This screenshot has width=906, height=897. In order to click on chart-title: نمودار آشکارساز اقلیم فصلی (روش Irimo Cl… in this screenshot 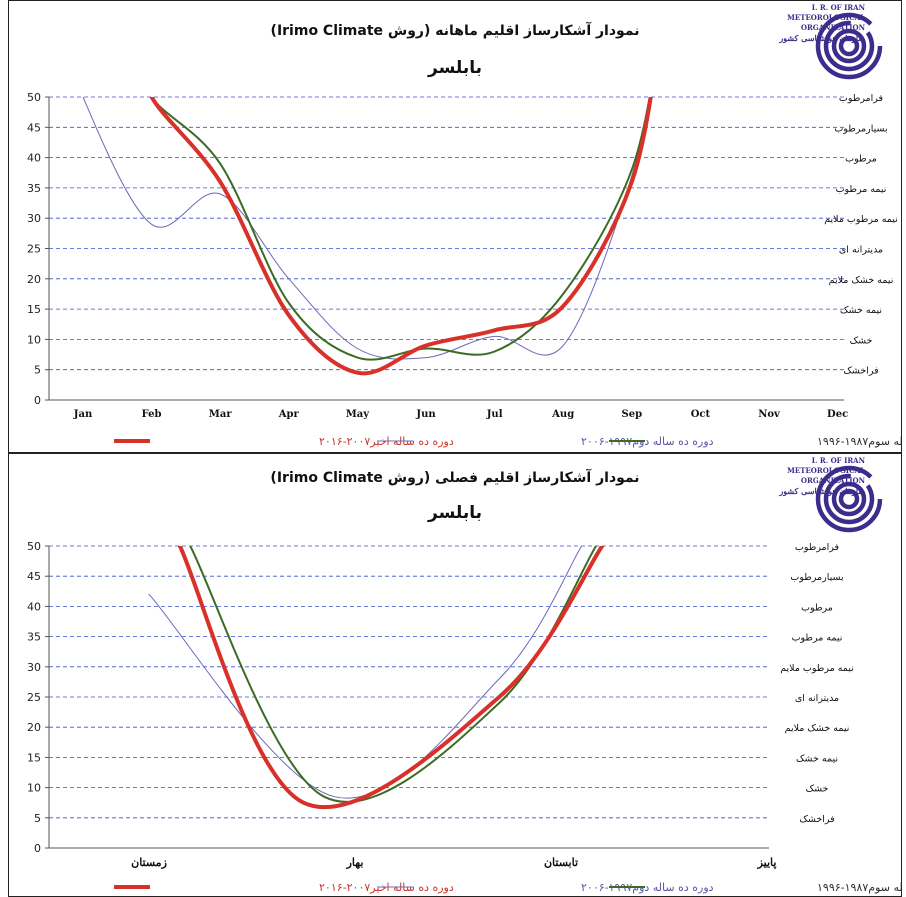, I will do `click(454, 477)`.